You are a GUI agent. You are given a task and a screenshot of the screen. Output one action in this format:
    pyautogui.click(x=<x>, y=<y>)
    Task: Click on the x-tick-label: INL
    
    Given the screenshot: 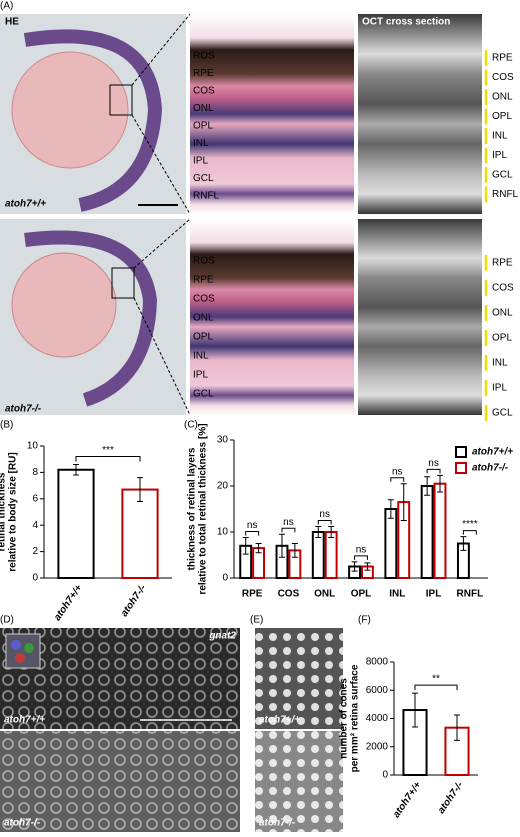 What is the action you would take?
    pyautogui.click(x=397, y=594)
    